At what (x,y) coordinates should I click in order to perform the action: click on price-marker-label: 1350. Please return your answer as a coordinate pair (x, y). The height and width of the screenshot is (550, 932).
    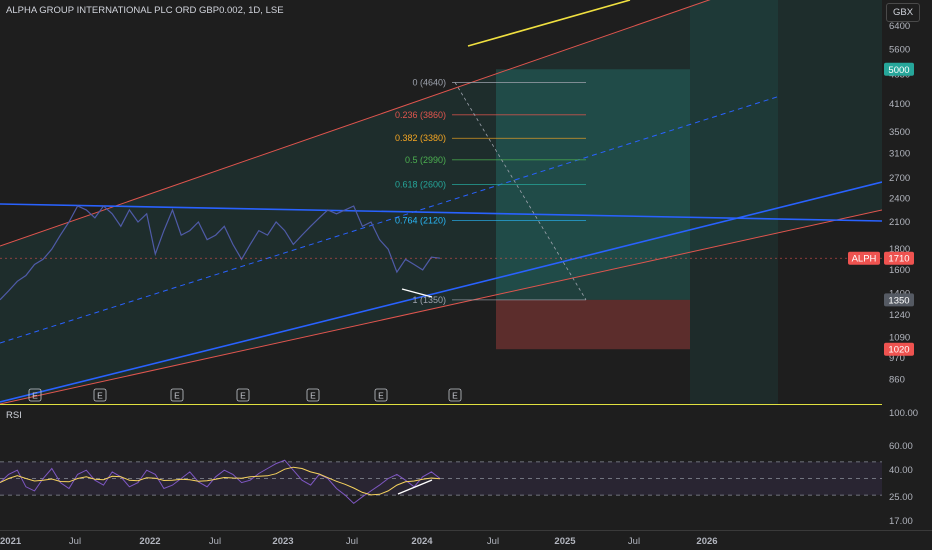
    Looking at the image, I should click on (898, 300).